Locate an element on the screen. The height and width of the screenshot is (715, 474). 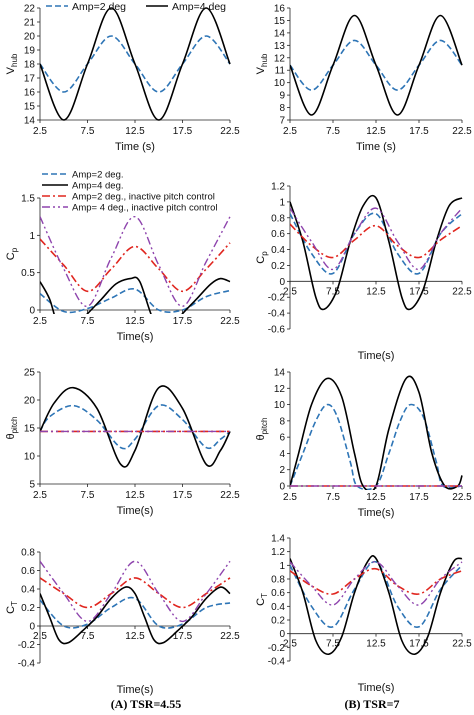
y-tick-label: 1.4 is located at coordinates (278, 539).